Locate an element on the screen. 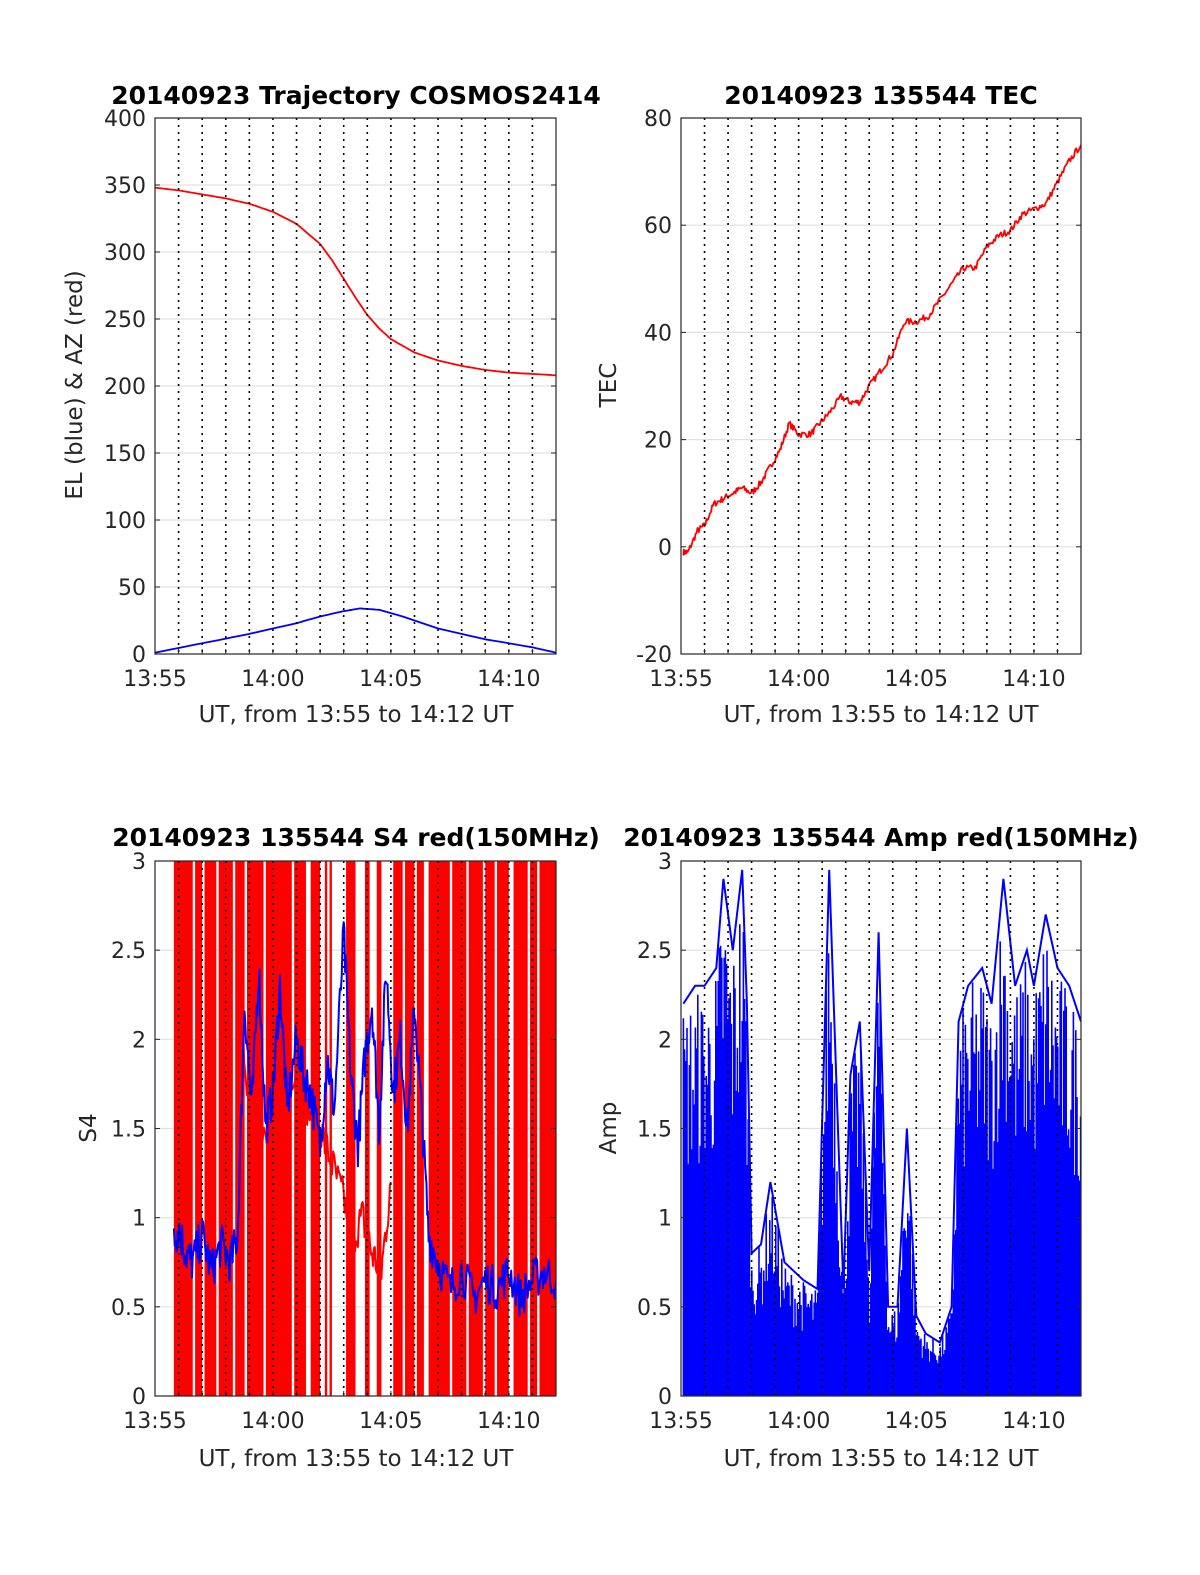 Image resolution: width=1200 pixels, height=1575 pixels. chart-title: 20140923 135544 Amp red(150MHz) is located at coordinates (881, 837).